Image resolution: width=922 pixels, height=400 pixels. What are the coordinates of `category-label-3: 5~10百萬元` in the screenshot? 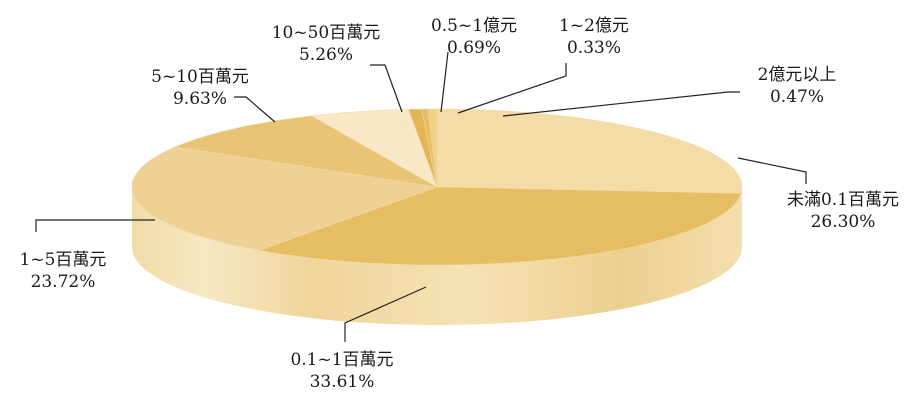 It's located at (200, 77).